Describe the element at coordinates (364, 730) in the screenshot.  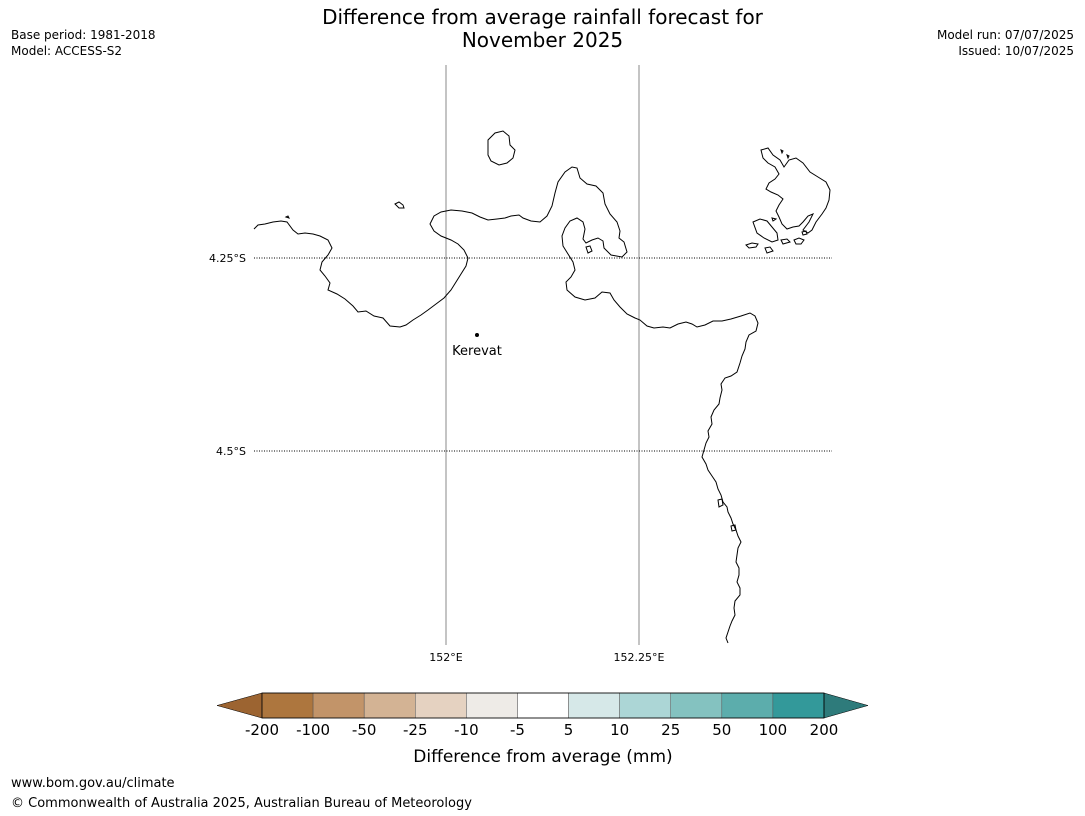
I see `colorbar-tick-label: -50` at that location.